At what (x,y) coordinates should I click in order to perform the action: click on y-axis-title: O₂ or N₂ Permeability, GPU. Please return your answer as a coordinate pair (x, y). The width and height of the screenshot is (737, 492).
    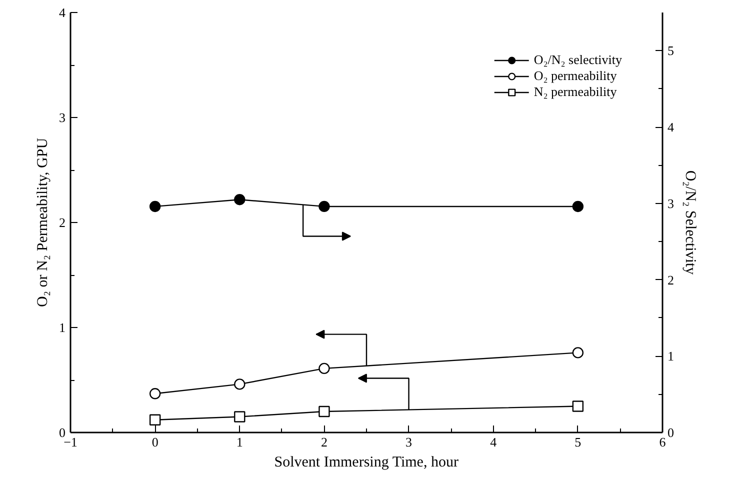
    Looking at the image, I should click on (43, 223).